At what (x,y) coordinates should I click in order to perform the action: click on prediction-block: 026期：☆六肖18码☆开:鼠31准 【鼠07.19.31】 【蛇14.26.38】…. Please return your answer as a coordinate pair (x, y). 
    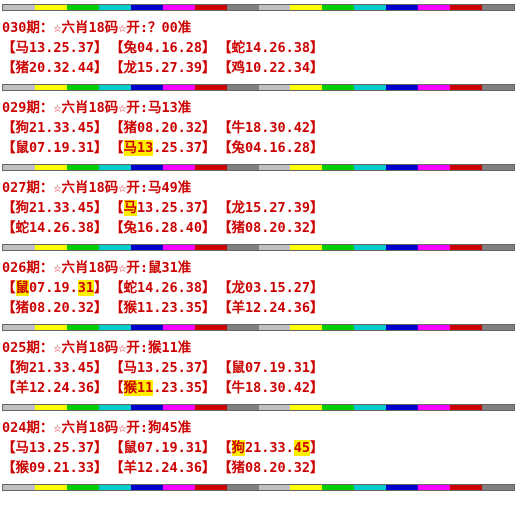
    Looking at the image, I should click on (258, 288).